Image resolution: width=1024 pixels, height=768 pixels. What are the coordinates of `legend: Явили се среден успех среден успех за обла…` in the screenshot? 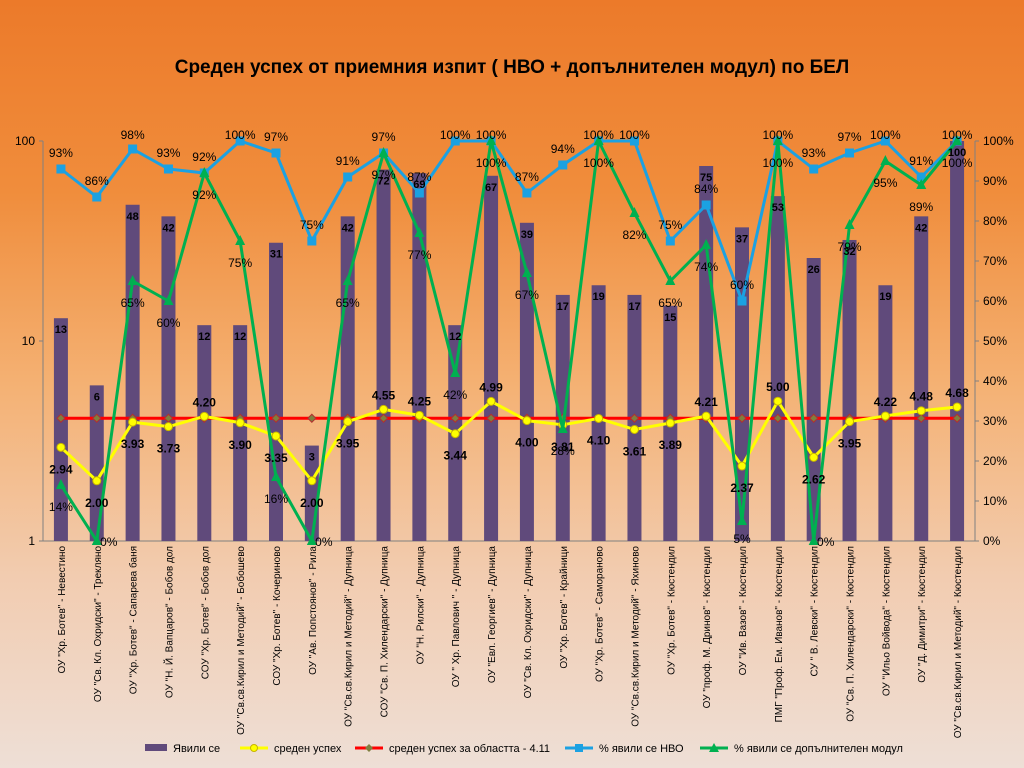 It's located at (524, 749).